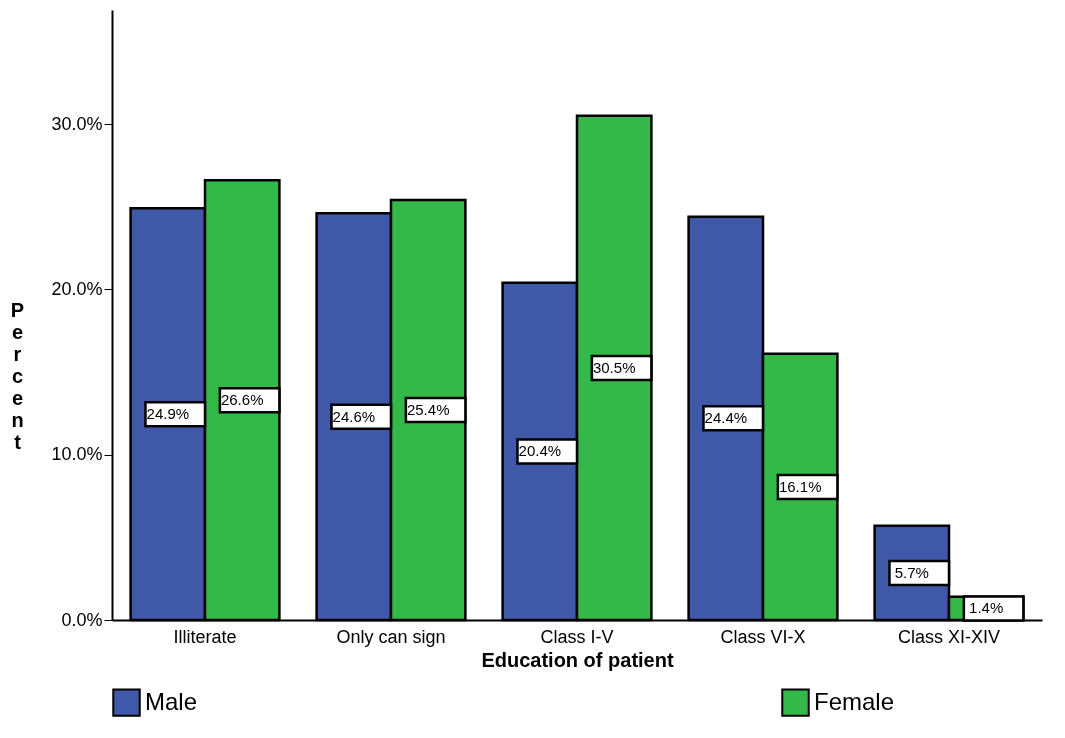  What do you see at coordinates (354, 416) in the screenshot?
I see `data-label: 24.6%` at bounding box center [354, 416].